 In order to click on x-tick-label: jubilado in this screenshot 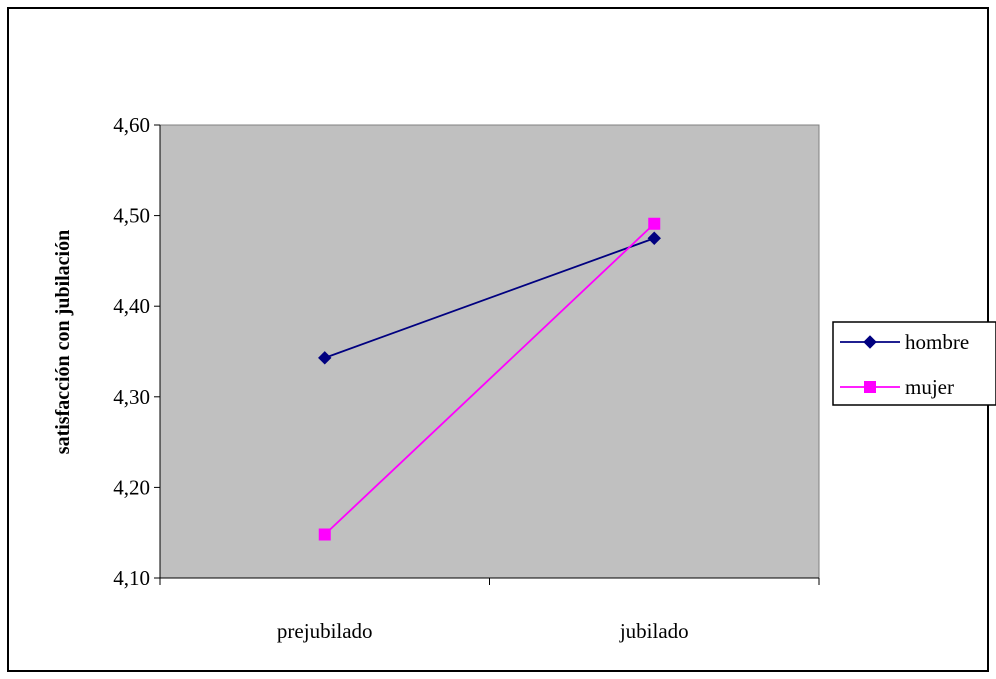, I will do `click(654, 631)`.